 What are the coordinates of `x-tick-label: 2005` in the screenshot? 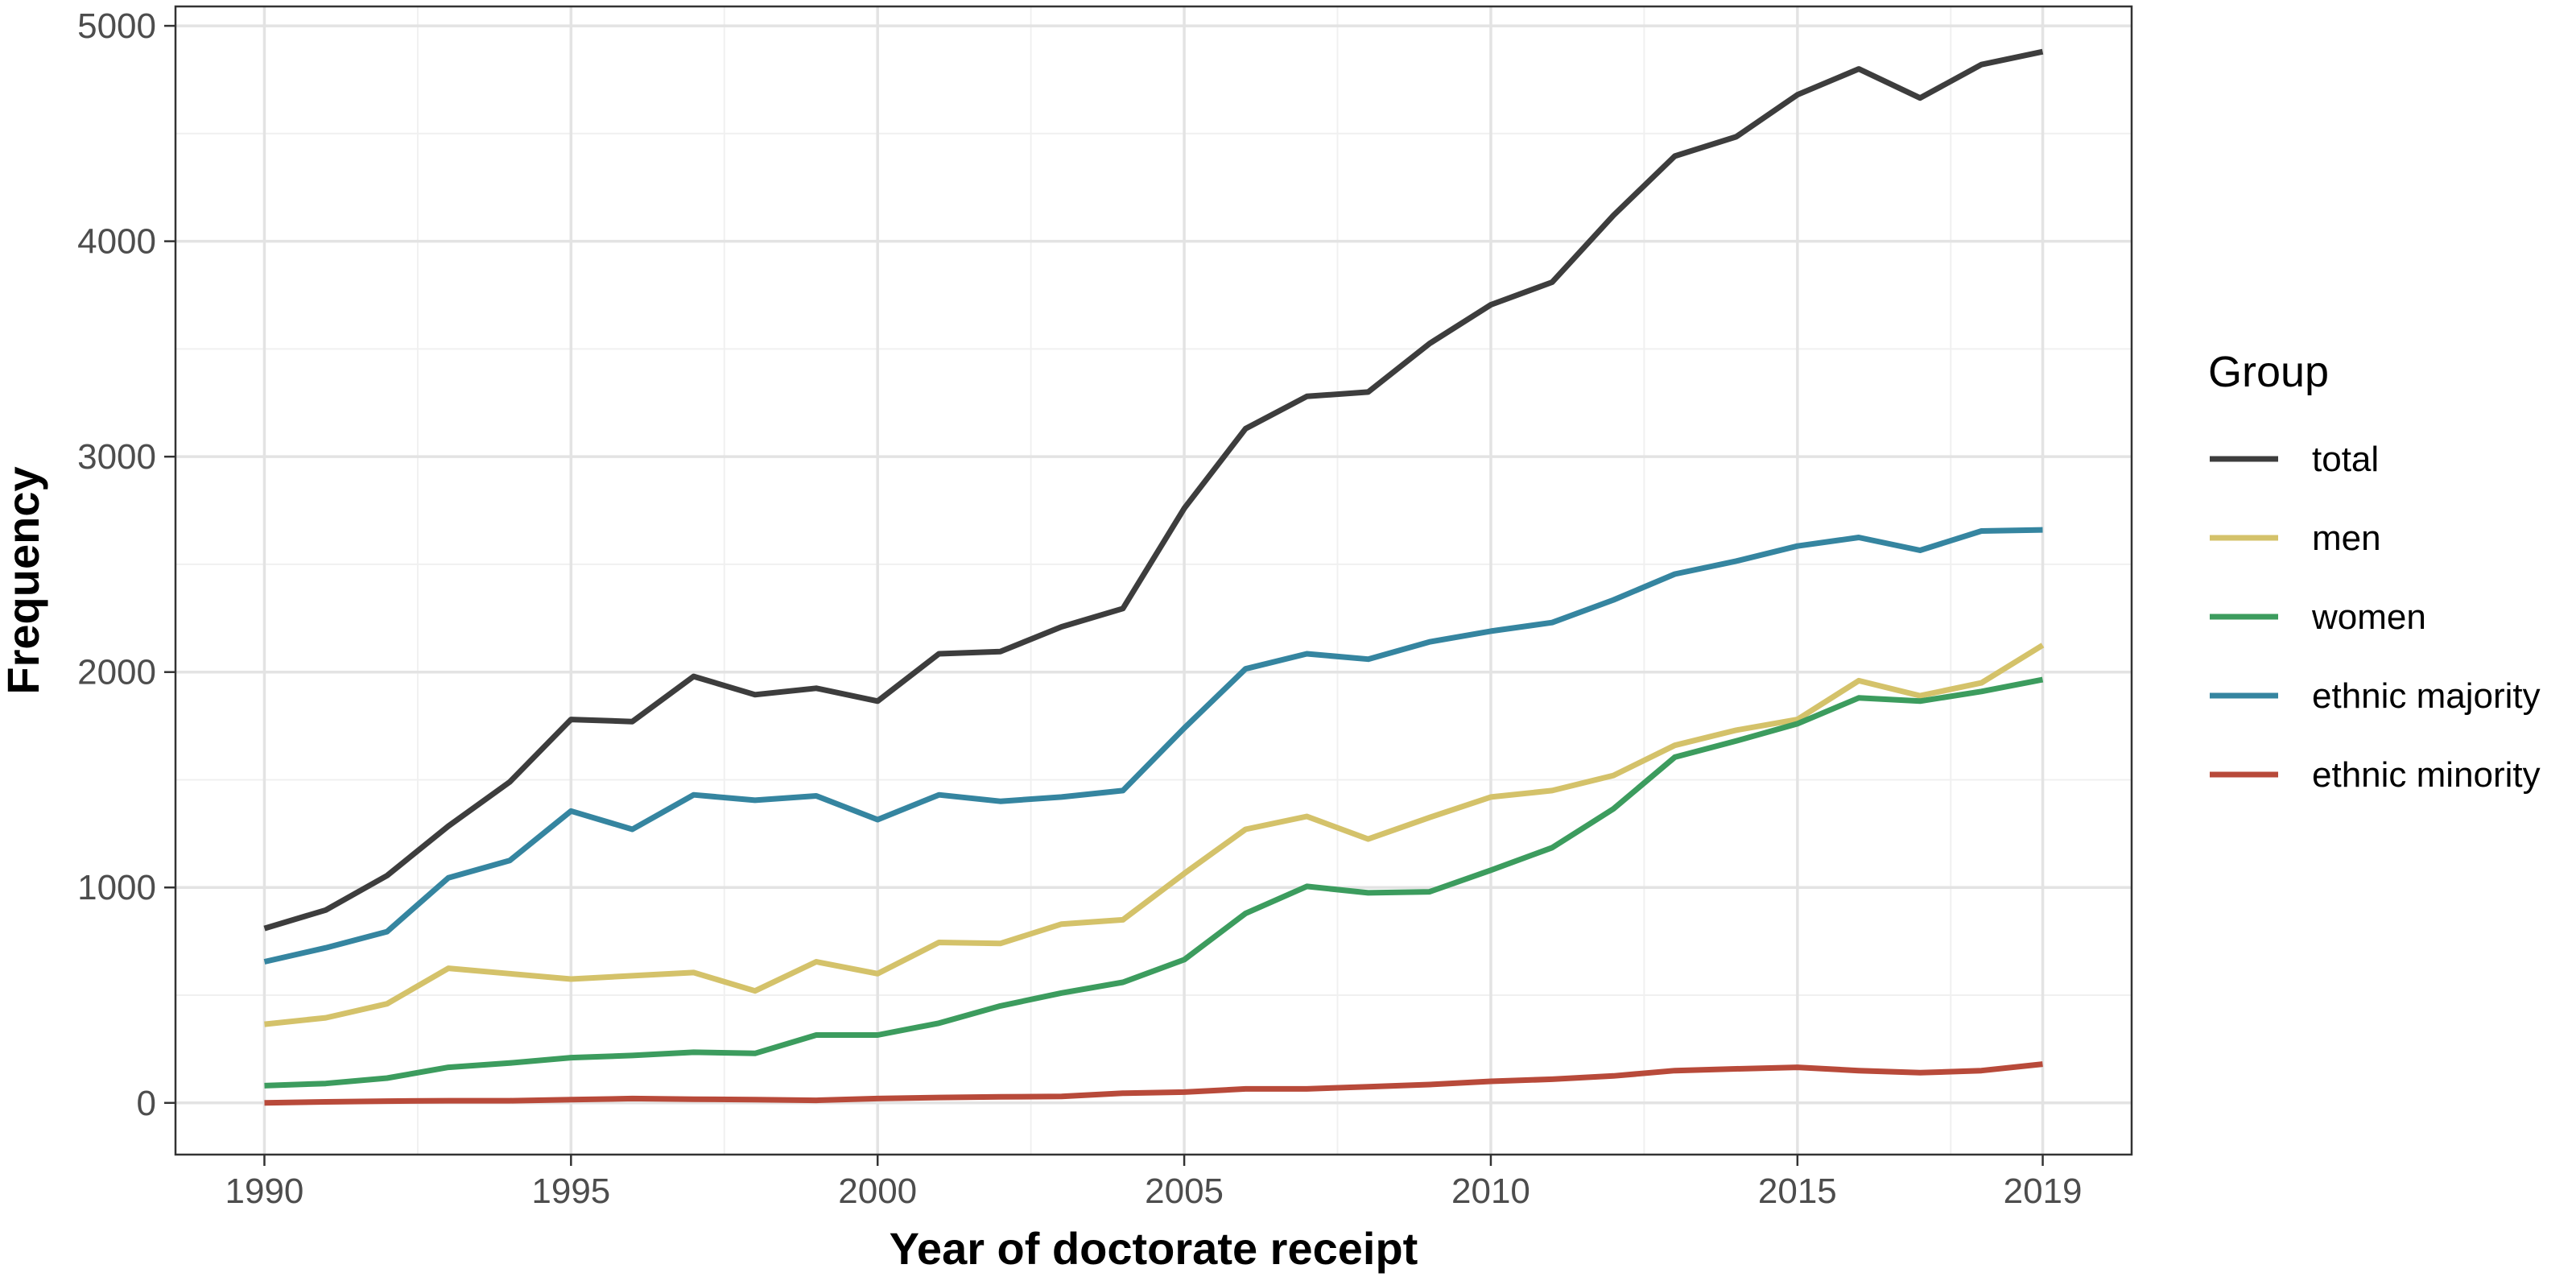 It's located at (1184, 1191).